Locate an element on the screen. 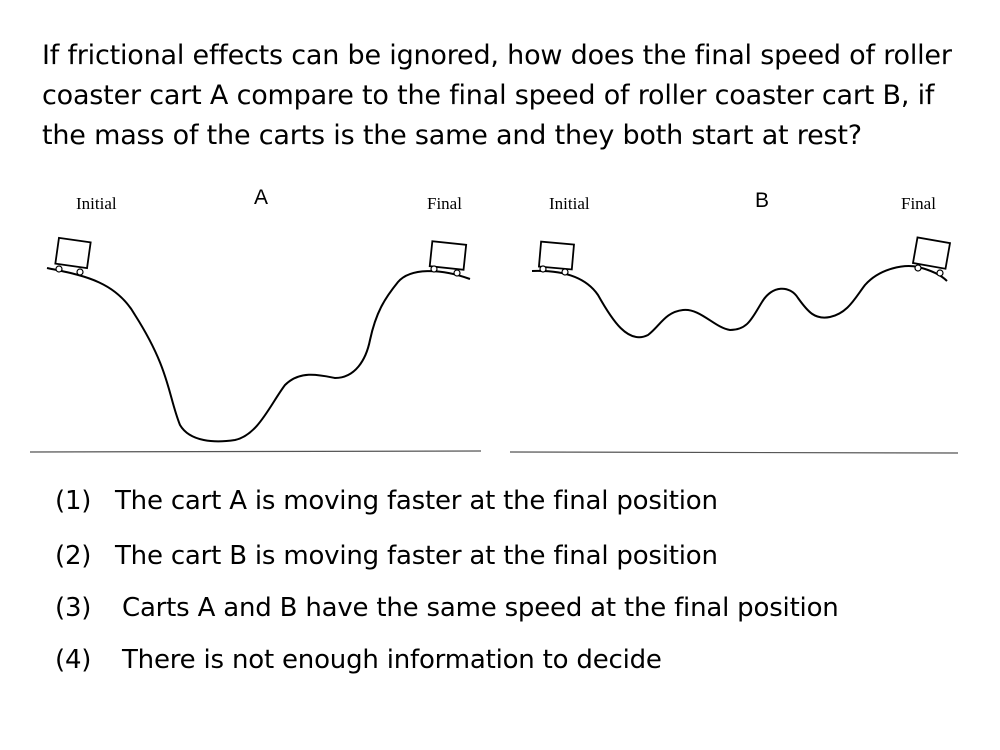  track-b-final-label: Final is located at coordinates (918, 203).